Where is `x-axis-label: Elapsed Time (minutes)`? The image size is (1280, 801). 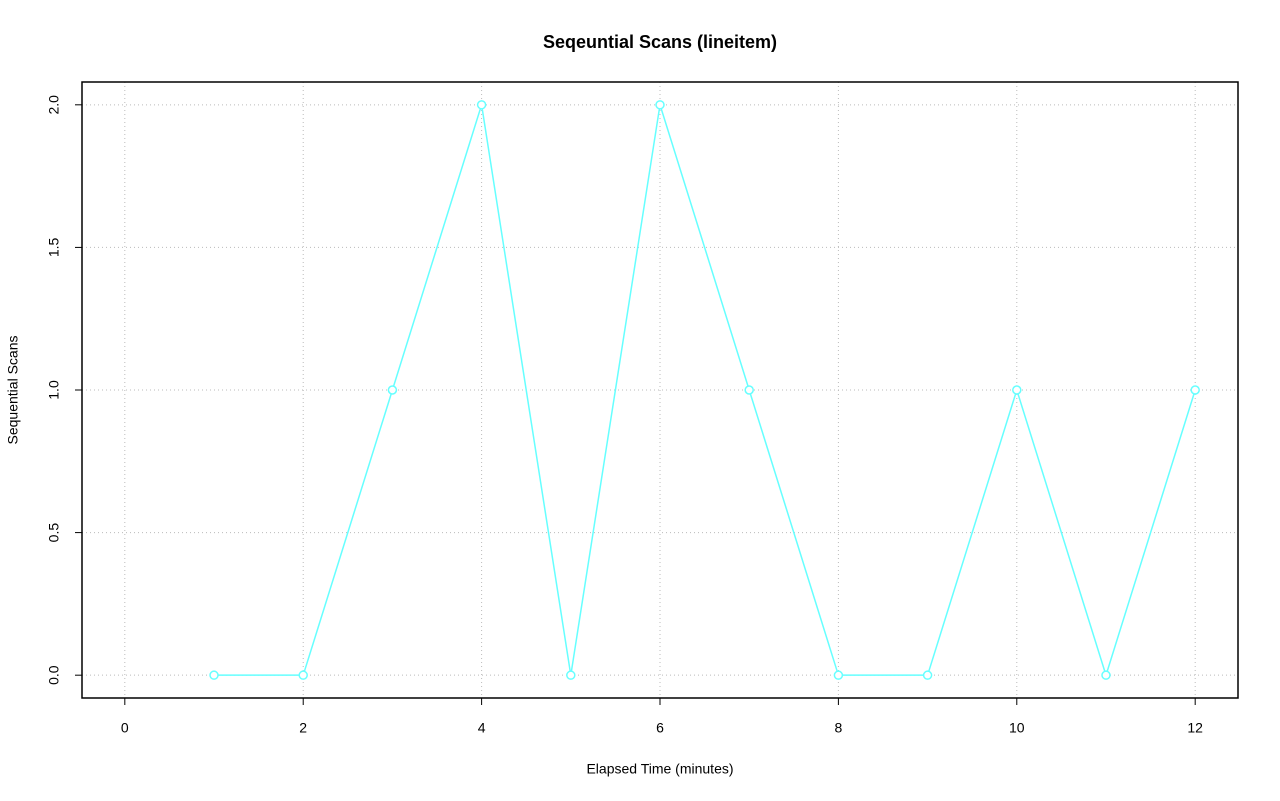 x-axis-label: Elapsed Time (minutes) is located at coordinates (659, 769).